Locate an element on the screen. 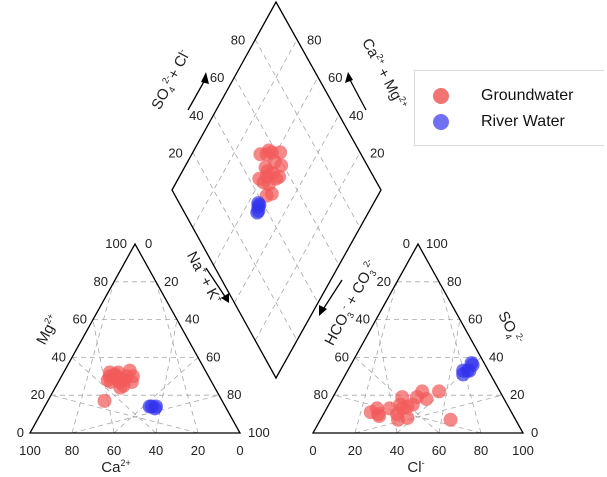 The image size is (607, 477). anion-right-tick-4: 80 is located at coordinates (454, 281).